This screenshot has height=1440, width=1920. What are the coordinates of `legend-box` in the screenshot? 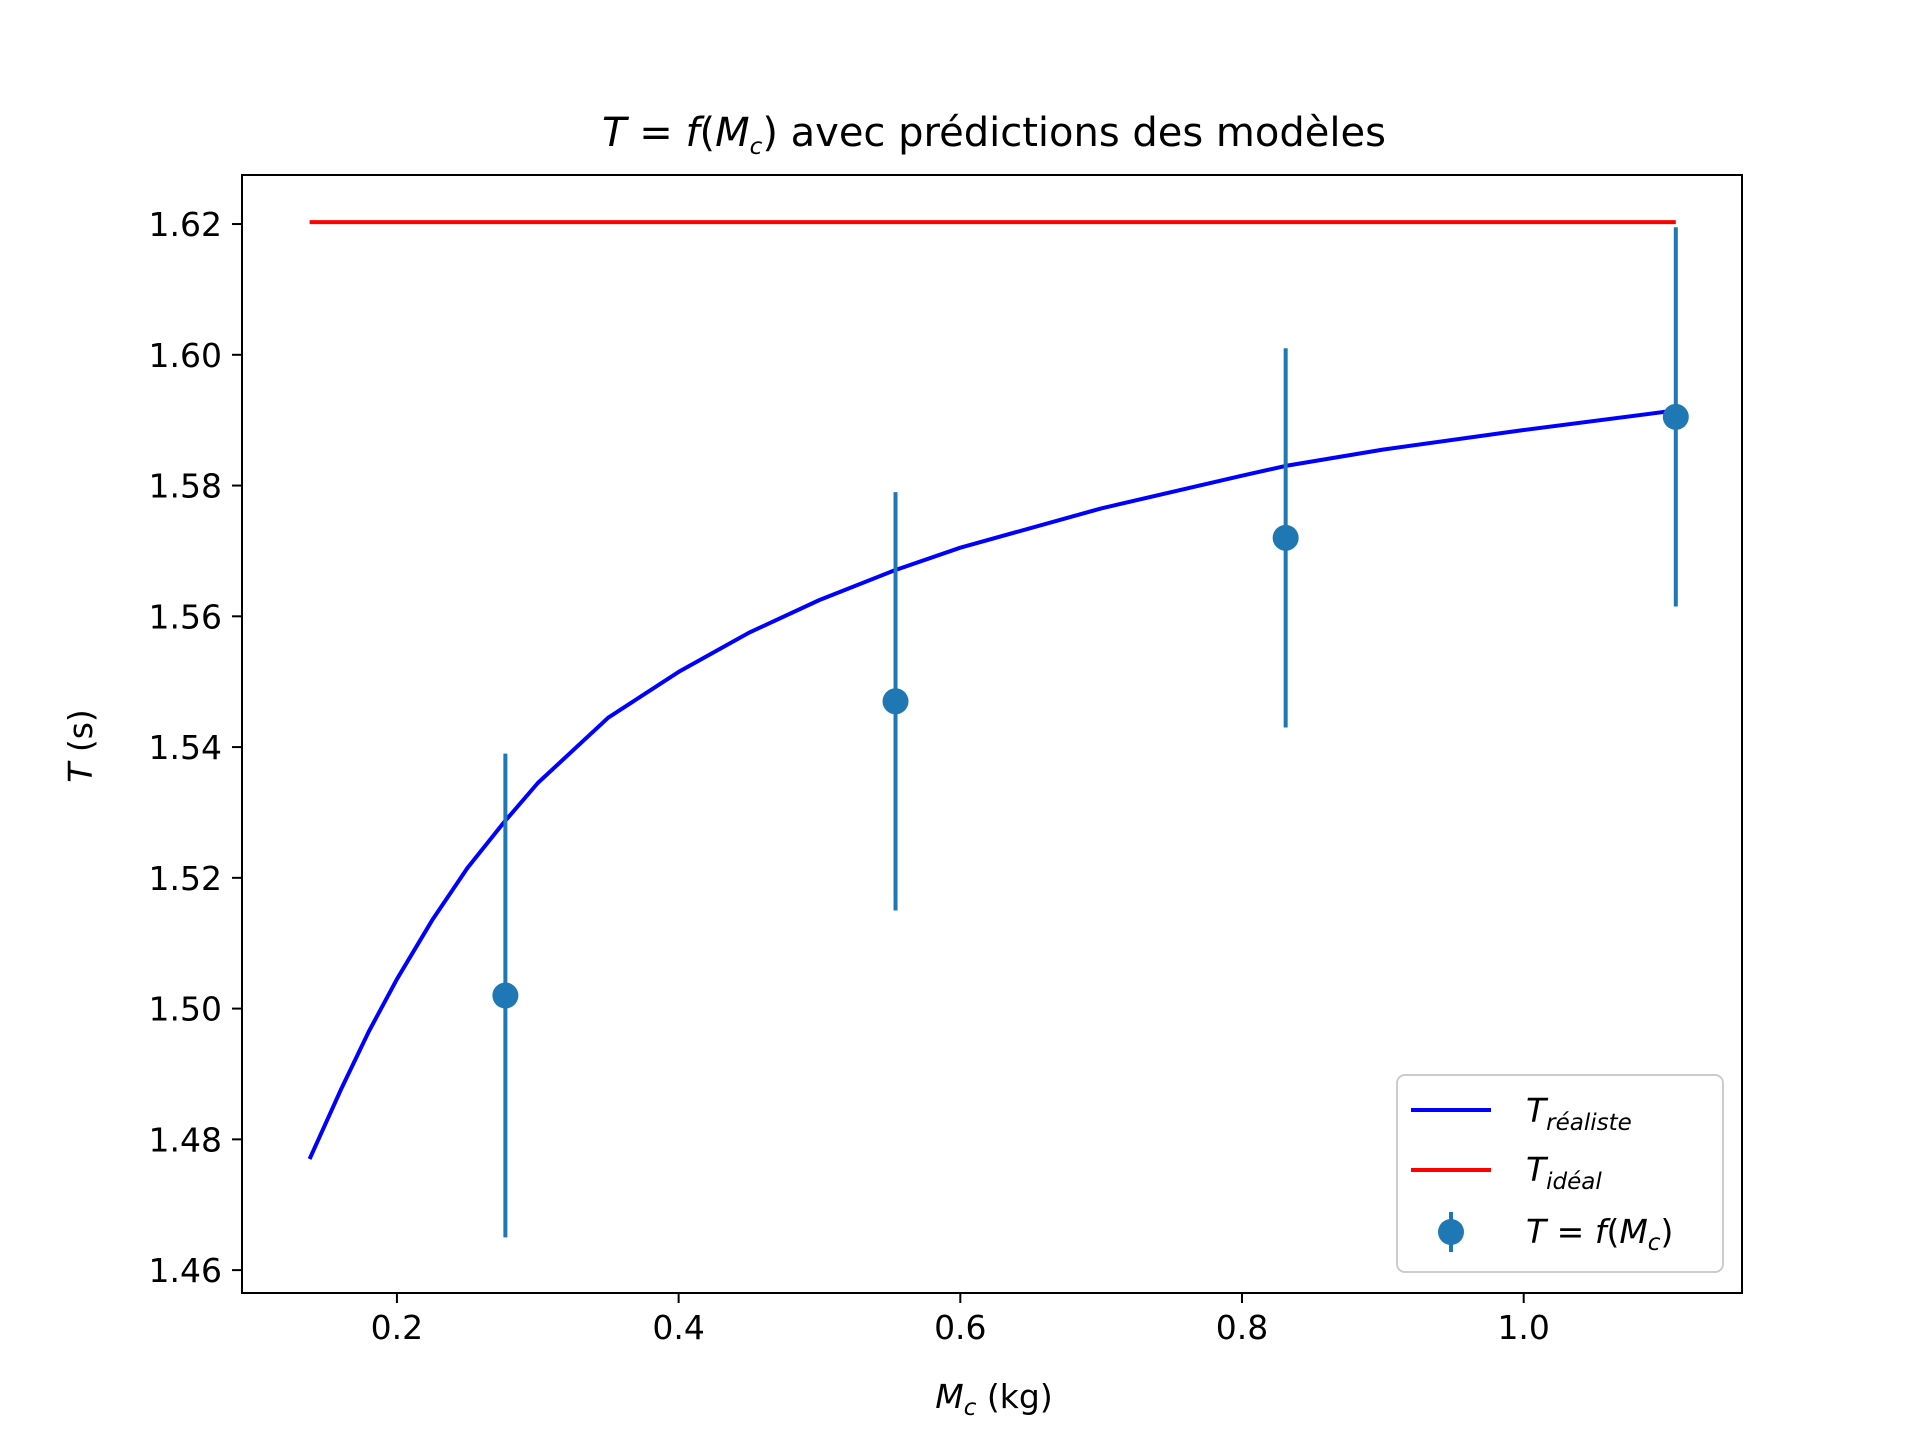 It's located at (1560, 1173).